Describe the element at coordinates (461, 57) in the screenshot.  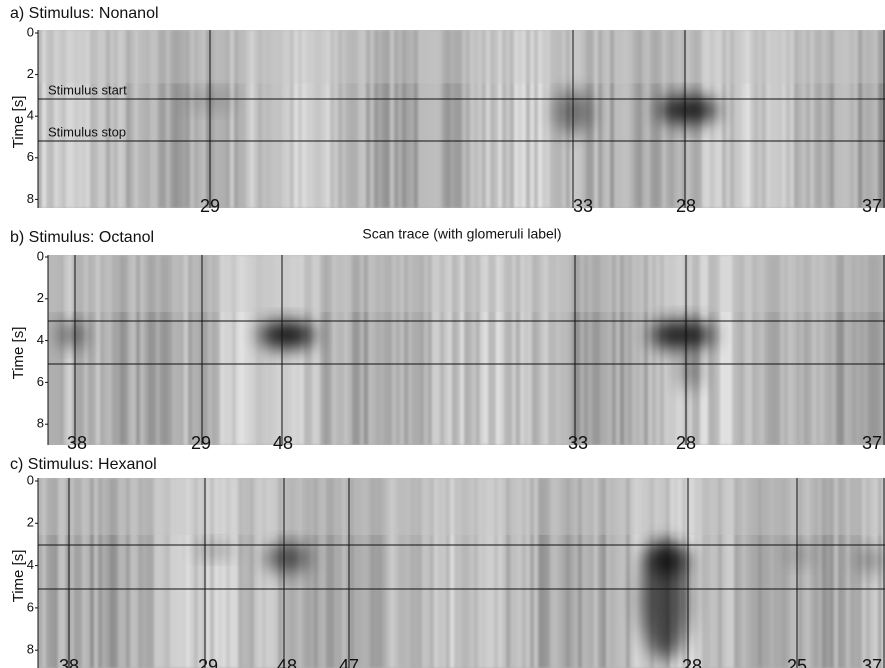
I see `top-band` at that location.